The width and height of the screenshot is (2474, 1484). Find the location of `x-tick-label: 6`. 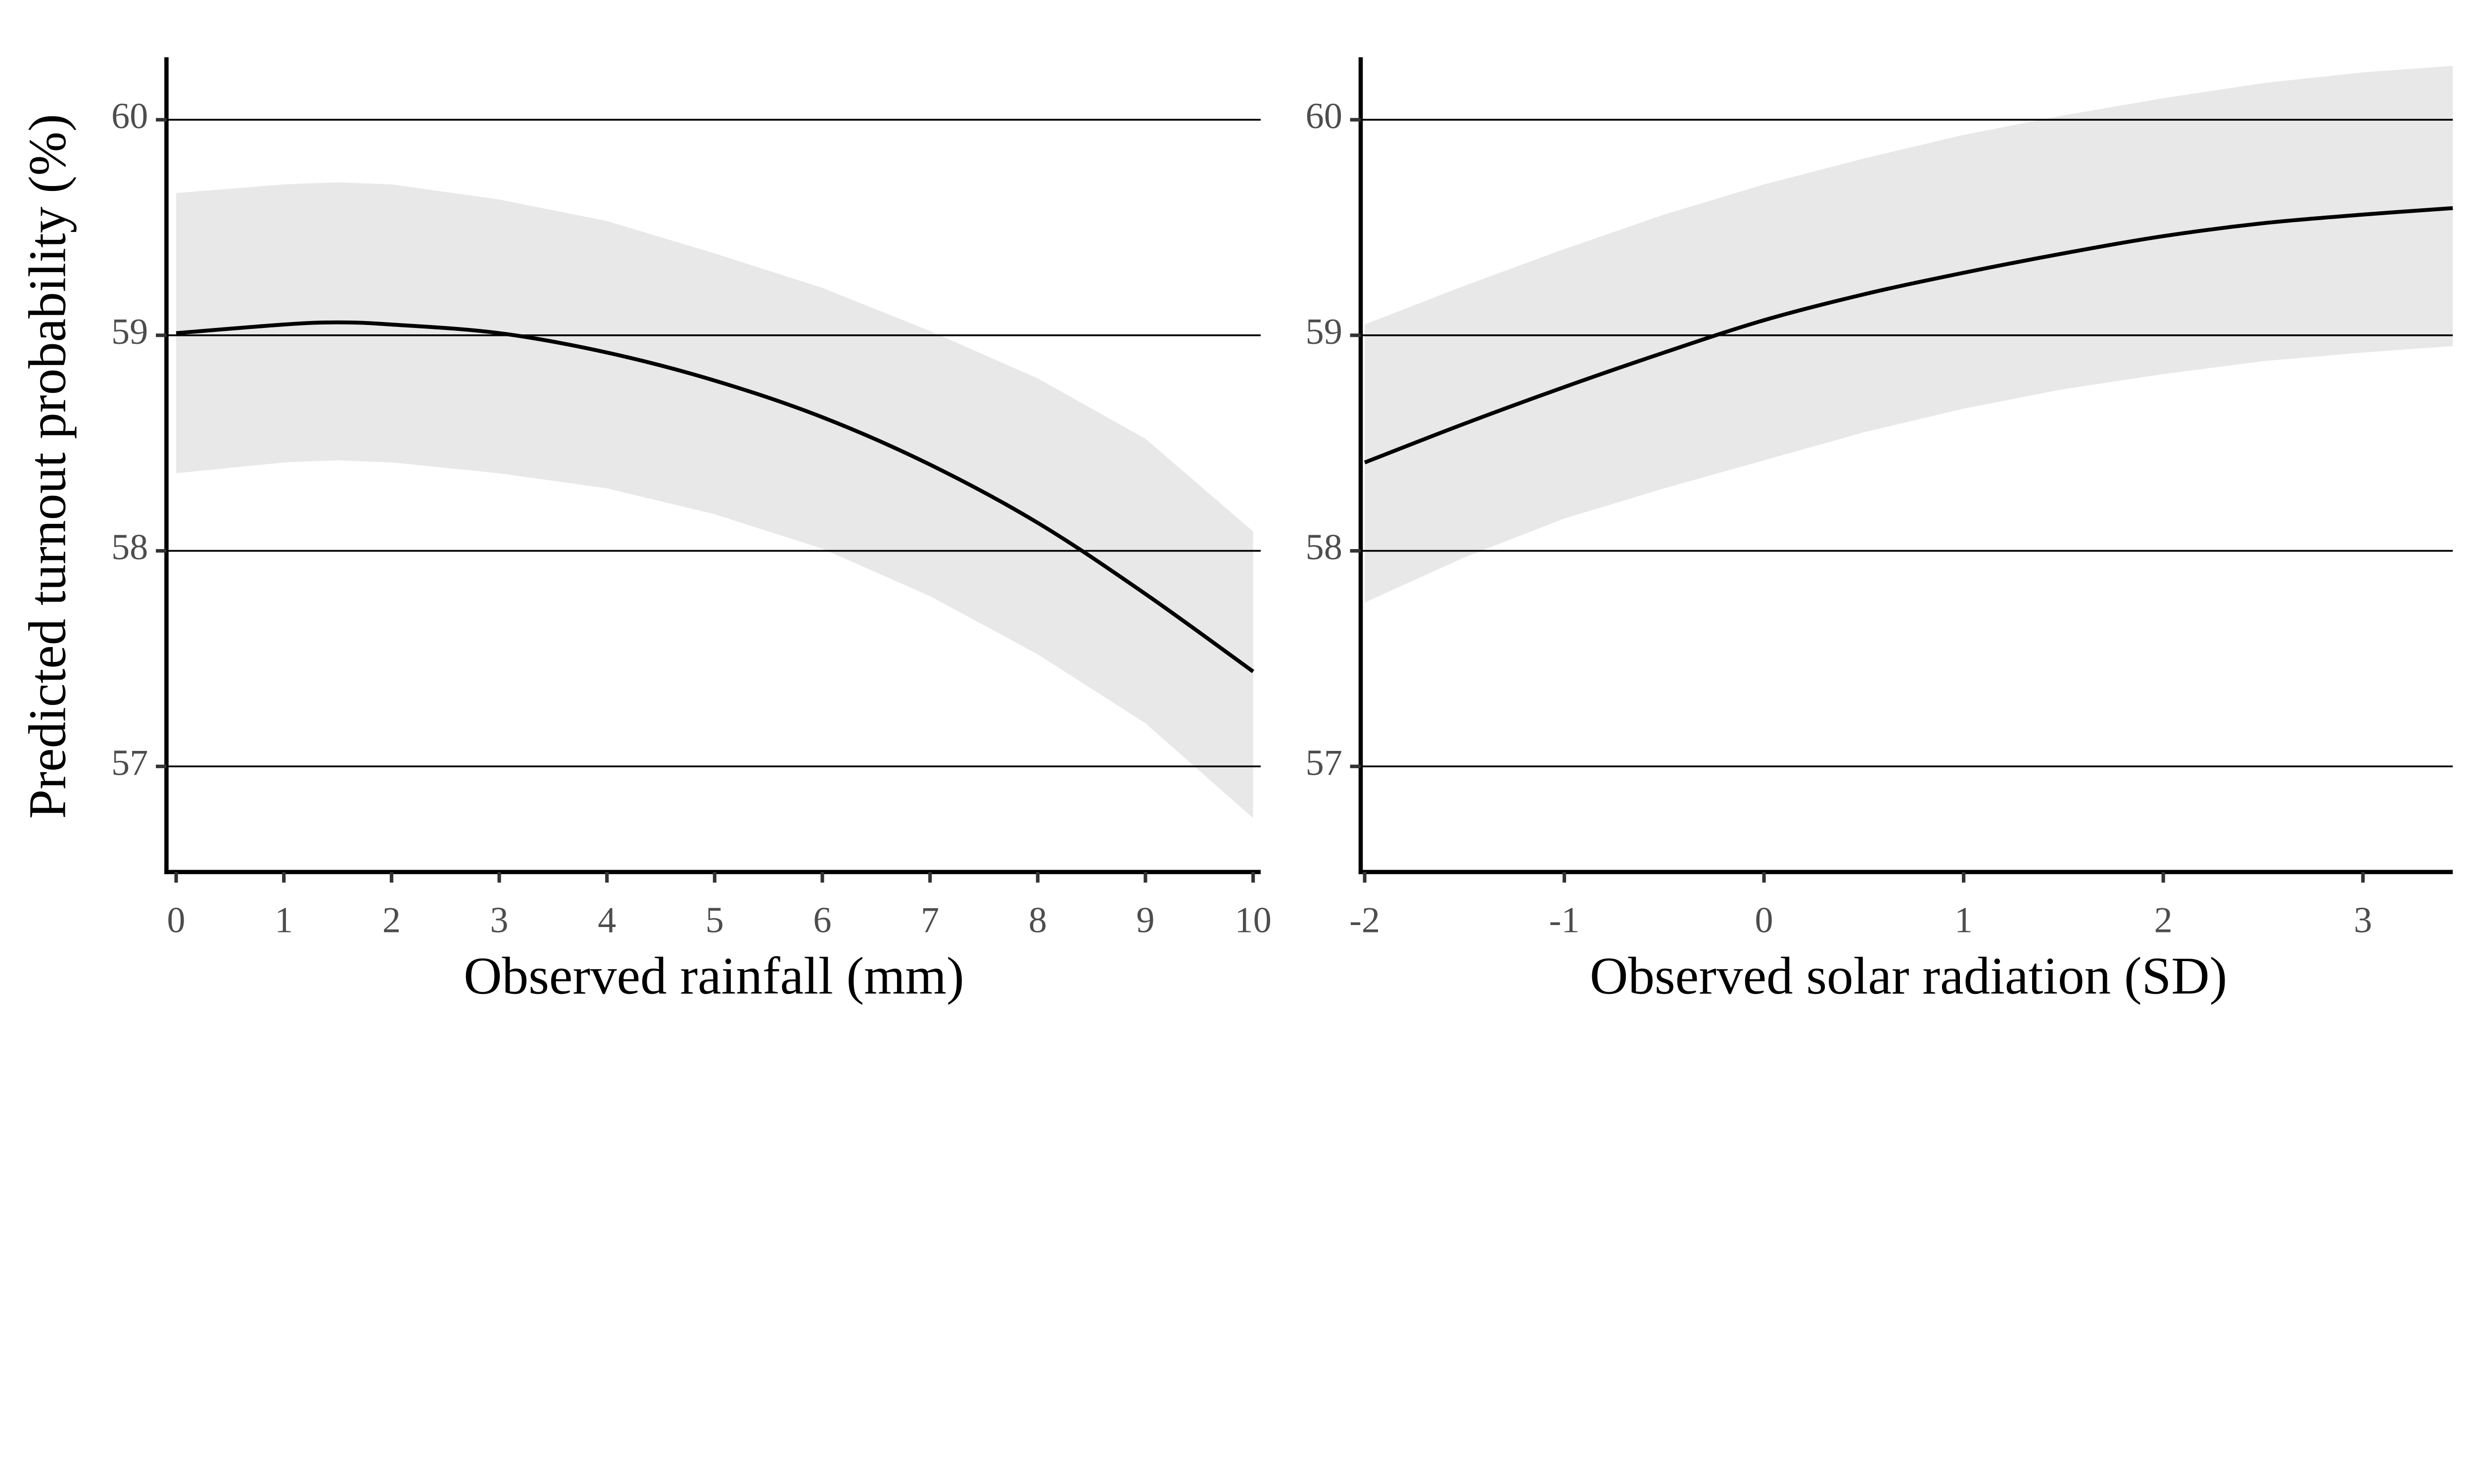

x-tick-label: 6 is located at coordinates (822, 920).